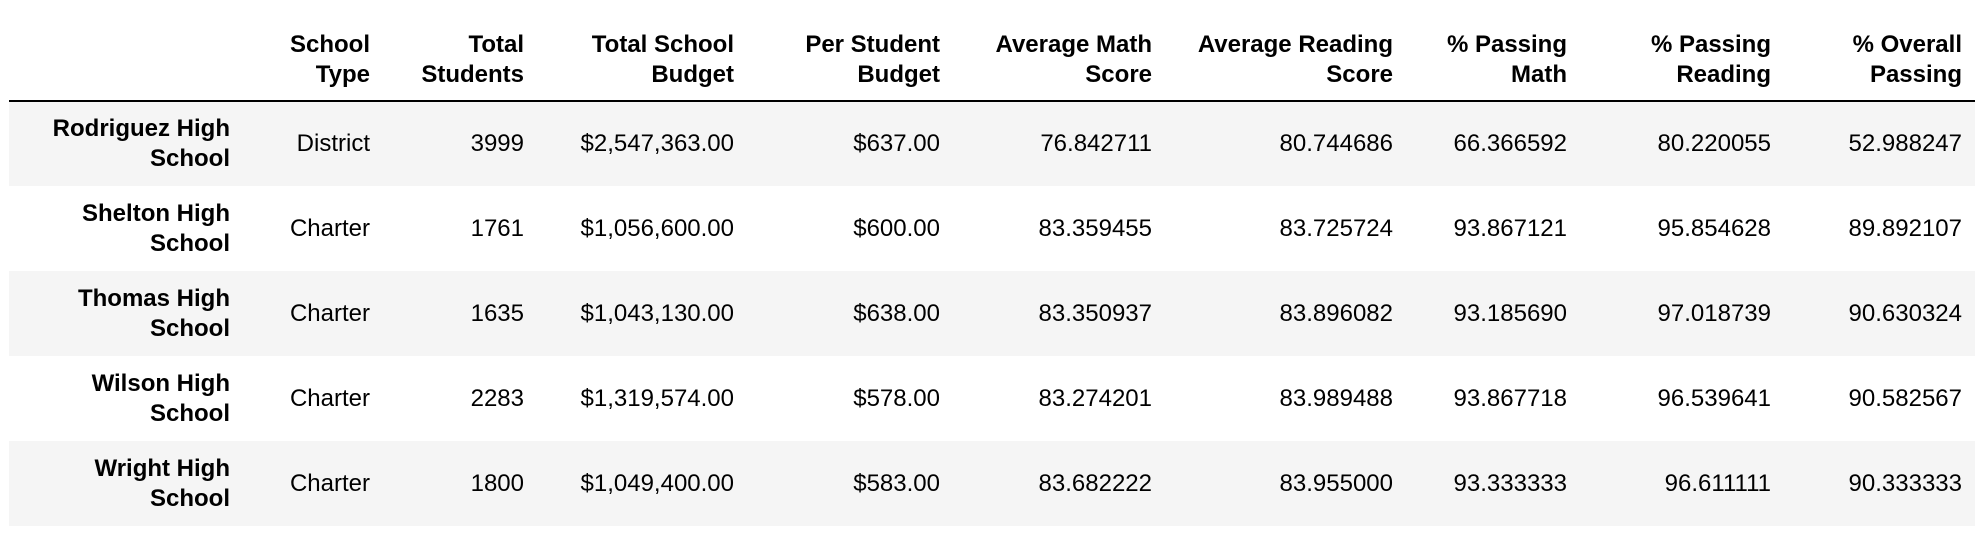 The image size is (1988, 552). What do you see at coordinates (497, 228) in the screenshot?
I see `cell-total-students: 1761` at bounding box center [497, 228].